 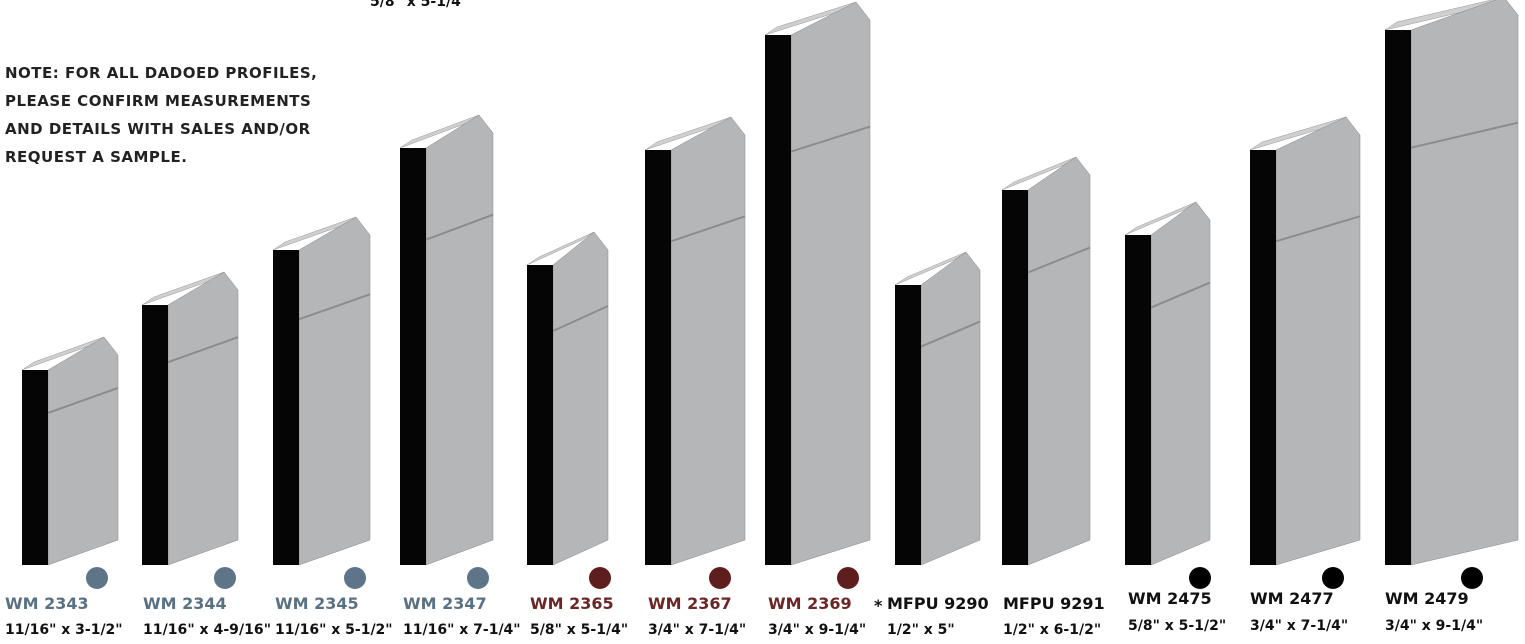 What do you see at coordinates (938, 603) in the screenshot?
I see `item-name: MFPU 9290` at bounding box center [938, 603].